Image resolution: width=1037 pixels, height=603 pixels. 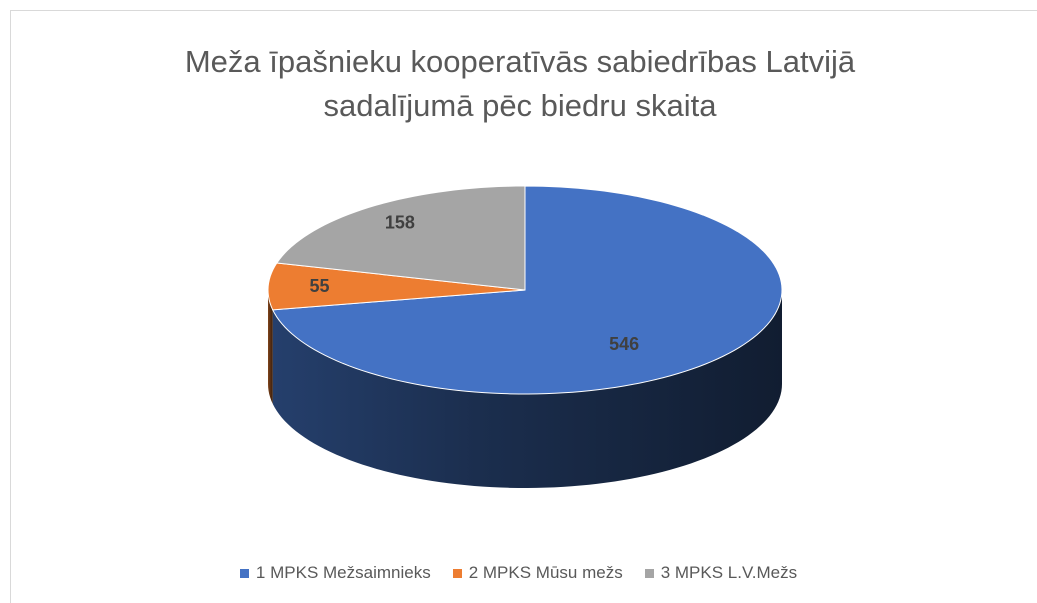 I want to click on legend-item: 3 MPKS L.V.Mežs, so click(x=721, y=573).